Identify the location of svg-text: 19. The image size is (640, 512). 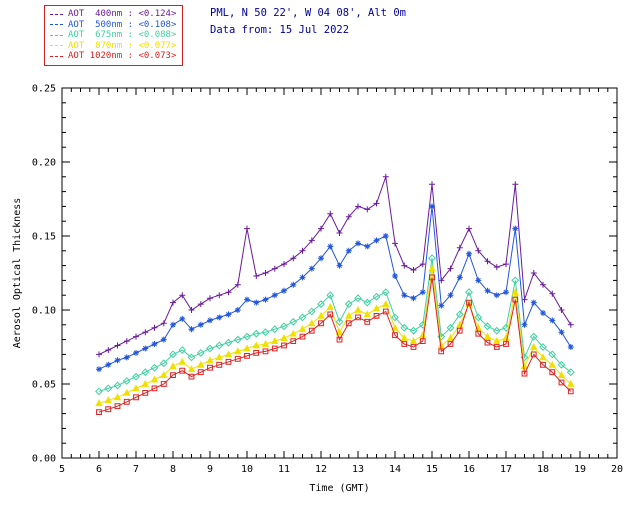
(580, 469).